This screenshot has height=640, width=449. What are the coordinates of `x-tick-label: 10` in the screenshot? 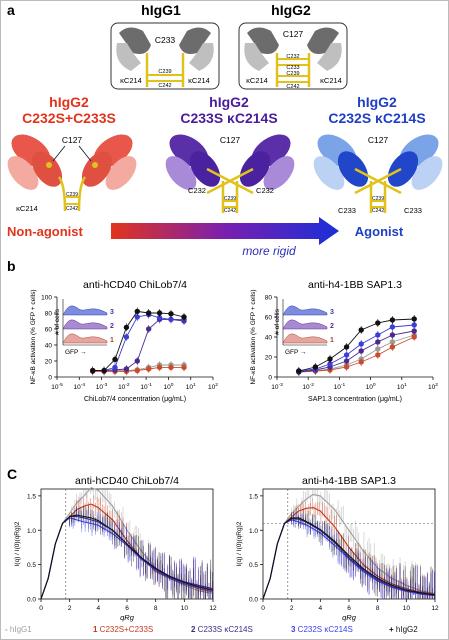 It's located at (185, 608).